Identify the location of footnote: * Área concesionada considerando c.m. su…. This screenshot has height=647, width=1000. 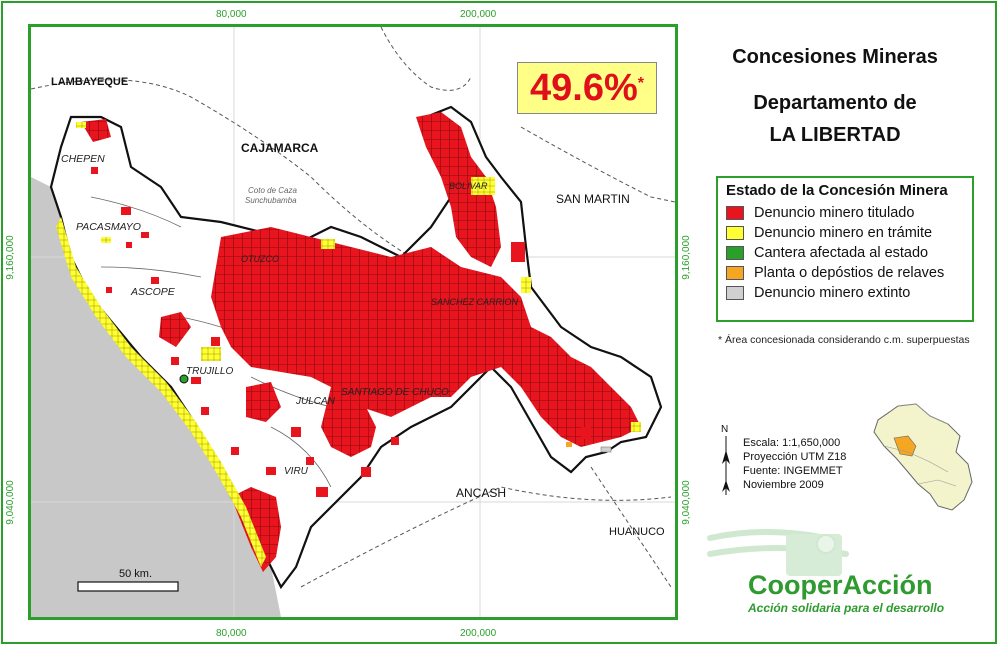
(844, 340).